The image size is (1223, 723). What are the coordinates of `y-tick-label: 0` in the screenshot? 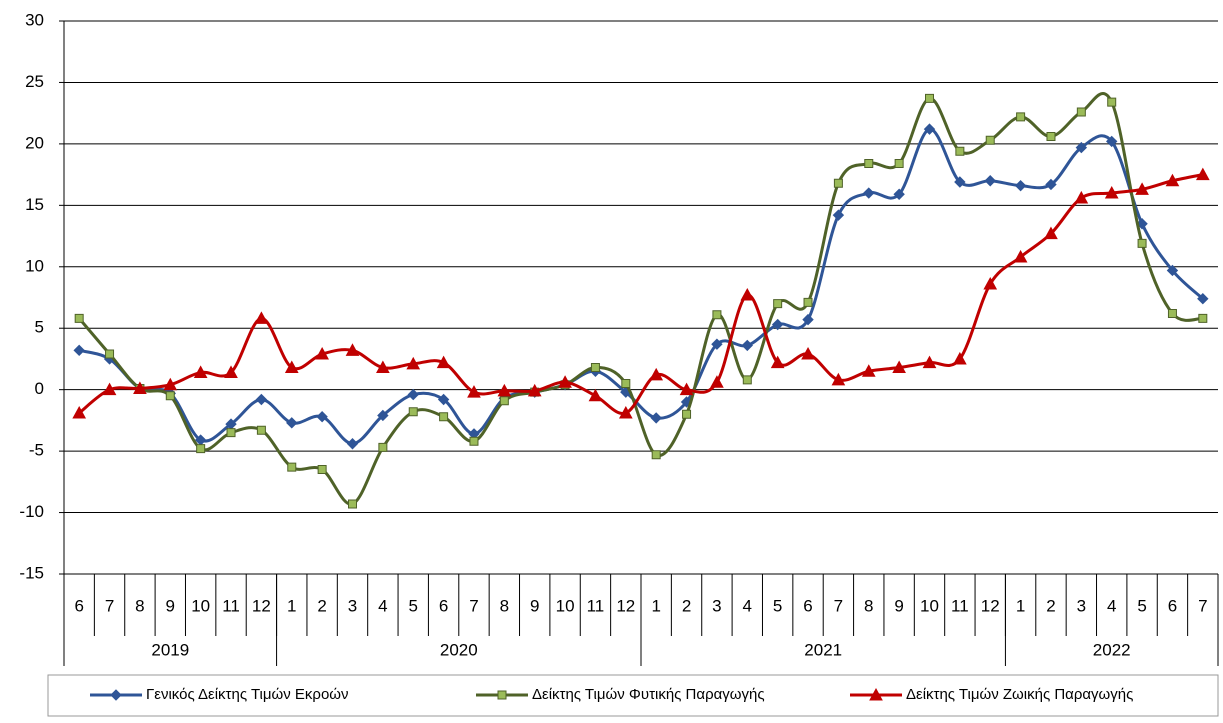 It's located at (39, 388).